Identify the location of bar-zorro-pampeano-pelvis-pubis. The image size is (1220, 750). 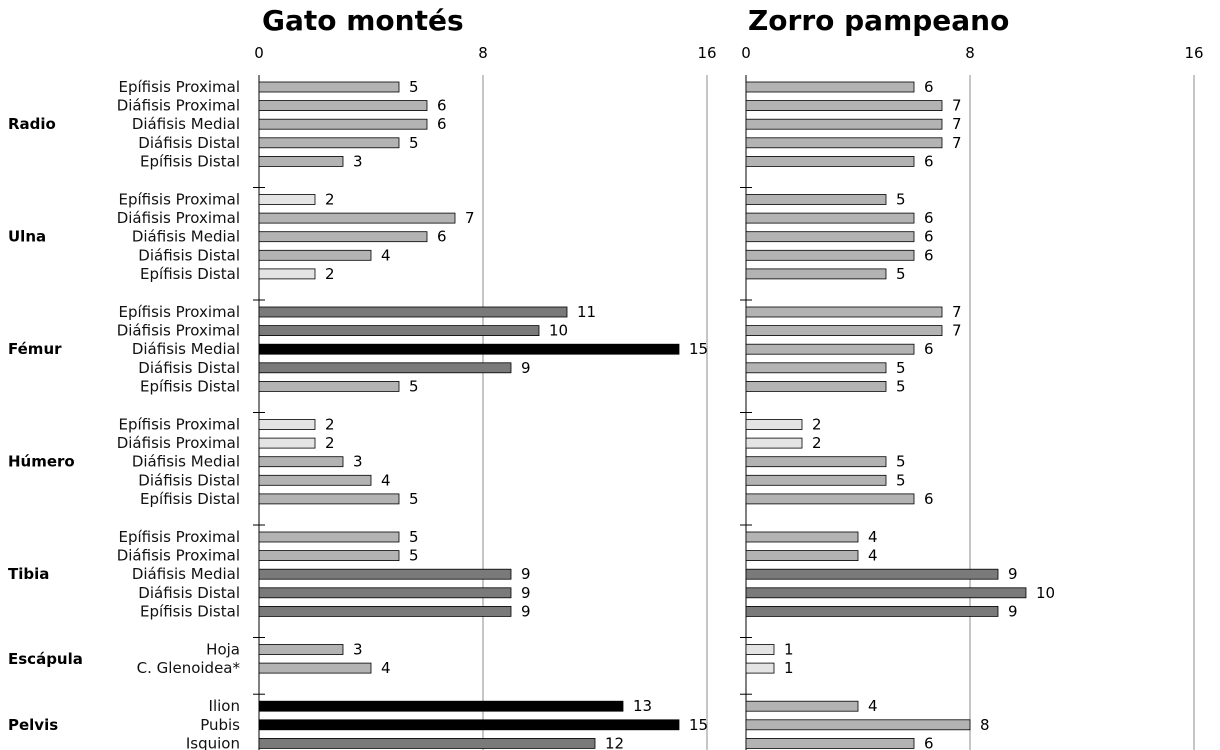
(858, 725).